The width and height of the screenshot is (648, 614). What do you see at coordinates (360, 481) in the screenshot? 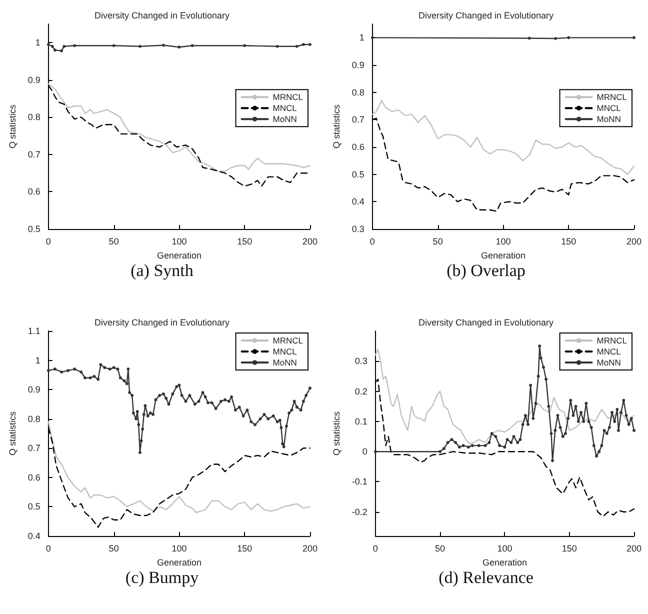
I see `y-tick-label: -0.1` at bounding box center [360, 481].